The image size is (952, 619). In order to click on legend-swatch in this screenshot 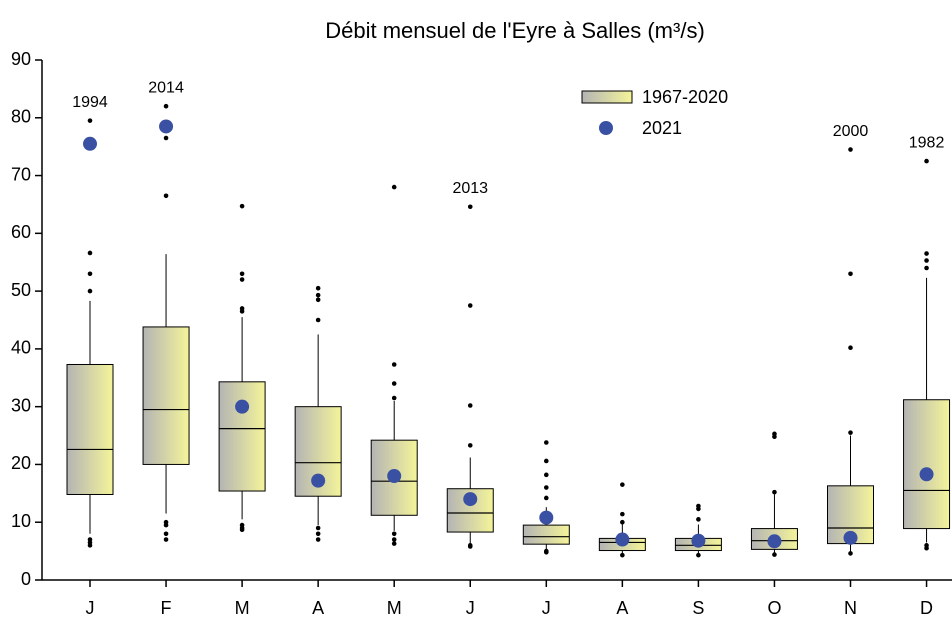, I will do `click(607, 97)`.